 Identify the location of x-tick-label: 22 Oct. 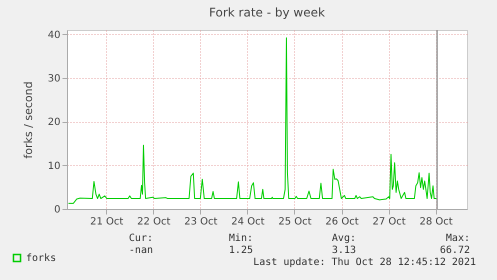
(153, 222).